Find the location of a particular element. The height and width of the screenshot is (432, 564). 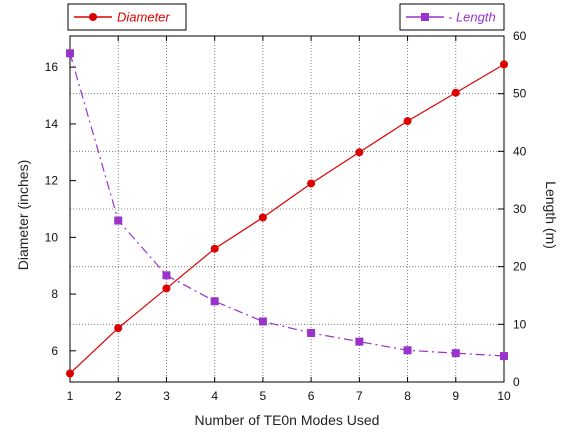

legend-length-label: - Length is located at coordinates (472, 17).